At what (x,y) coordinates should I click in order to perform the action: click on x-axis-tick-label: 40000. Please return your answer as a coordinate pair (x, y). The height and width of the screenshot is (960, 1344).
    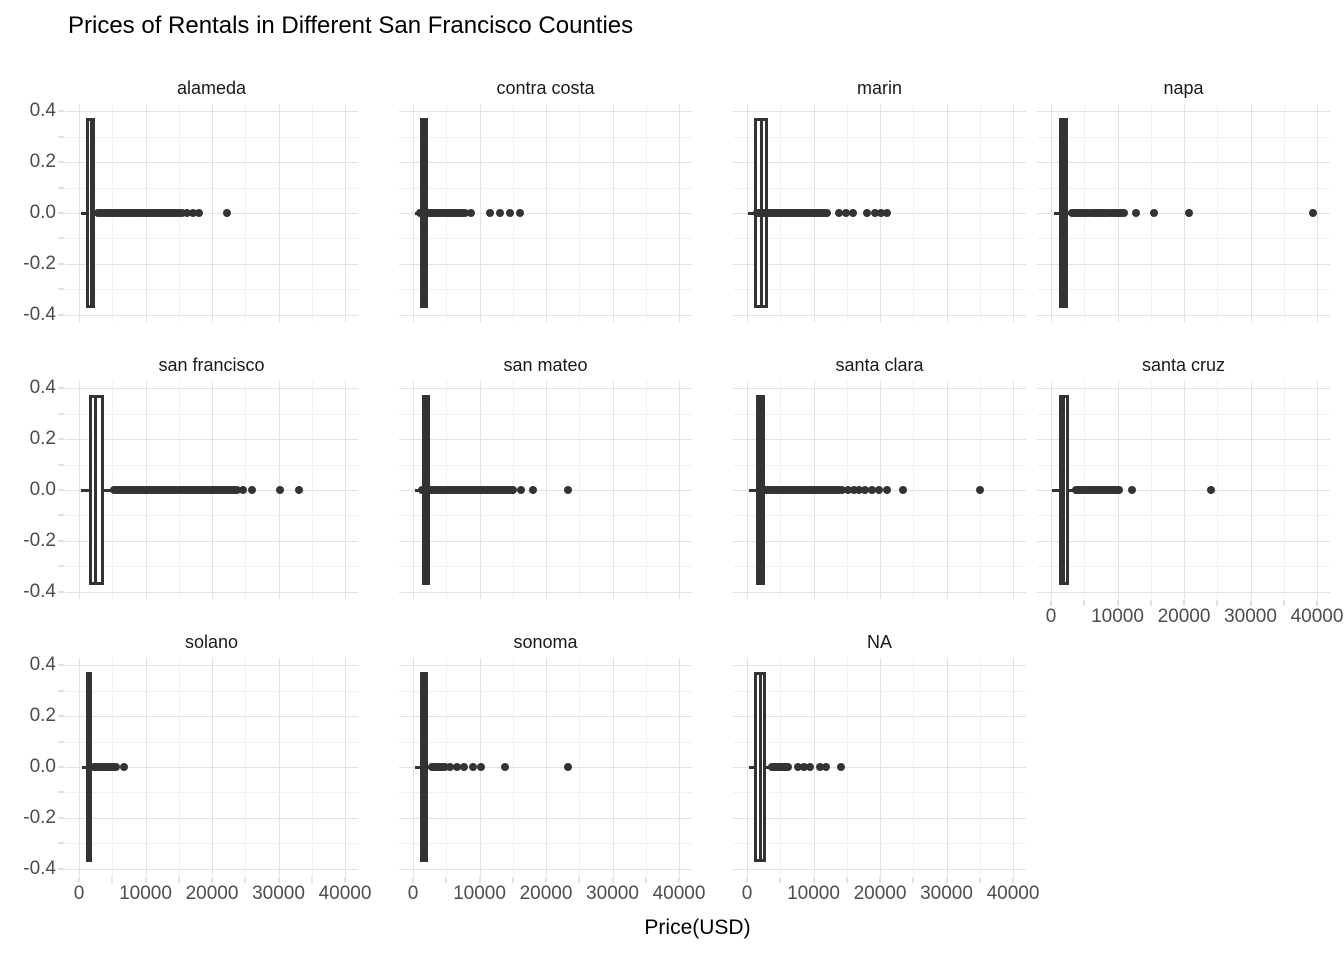
    Looking at the image, I should click on (679, 893).